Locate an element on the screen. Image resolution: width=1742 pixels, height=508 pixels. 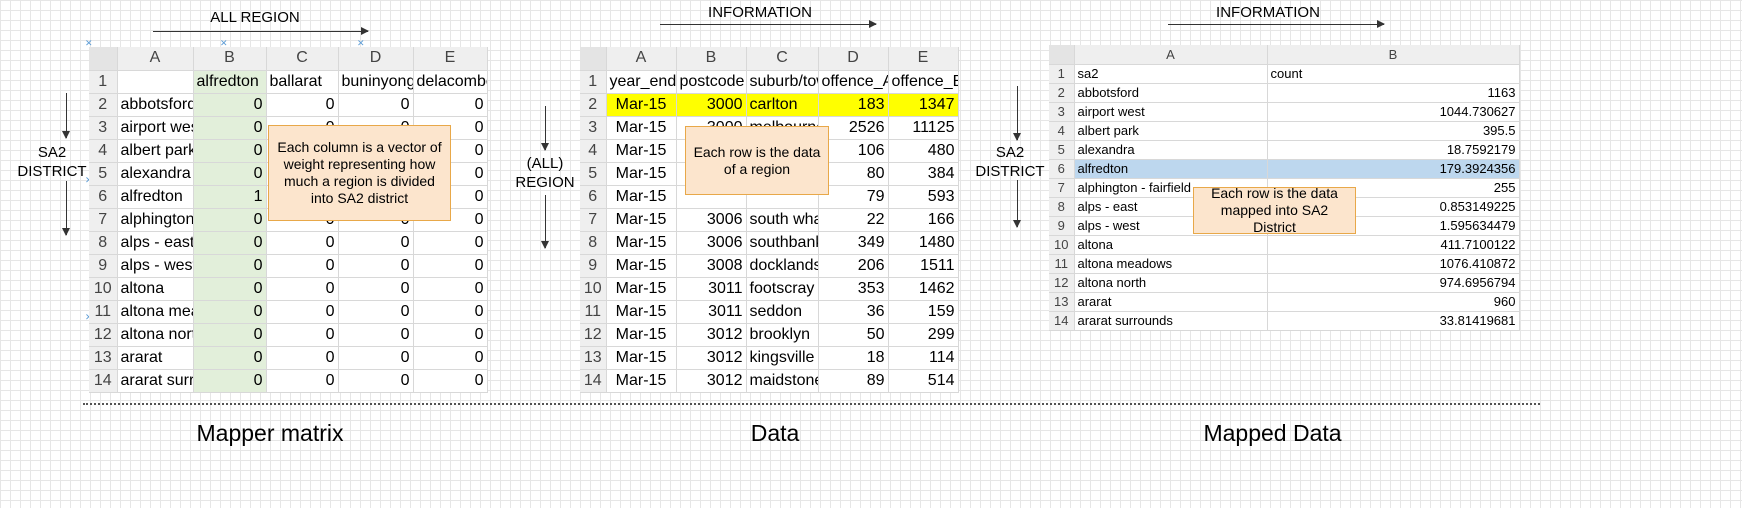
row-number: 11 is located at coordinates (1062, 264).